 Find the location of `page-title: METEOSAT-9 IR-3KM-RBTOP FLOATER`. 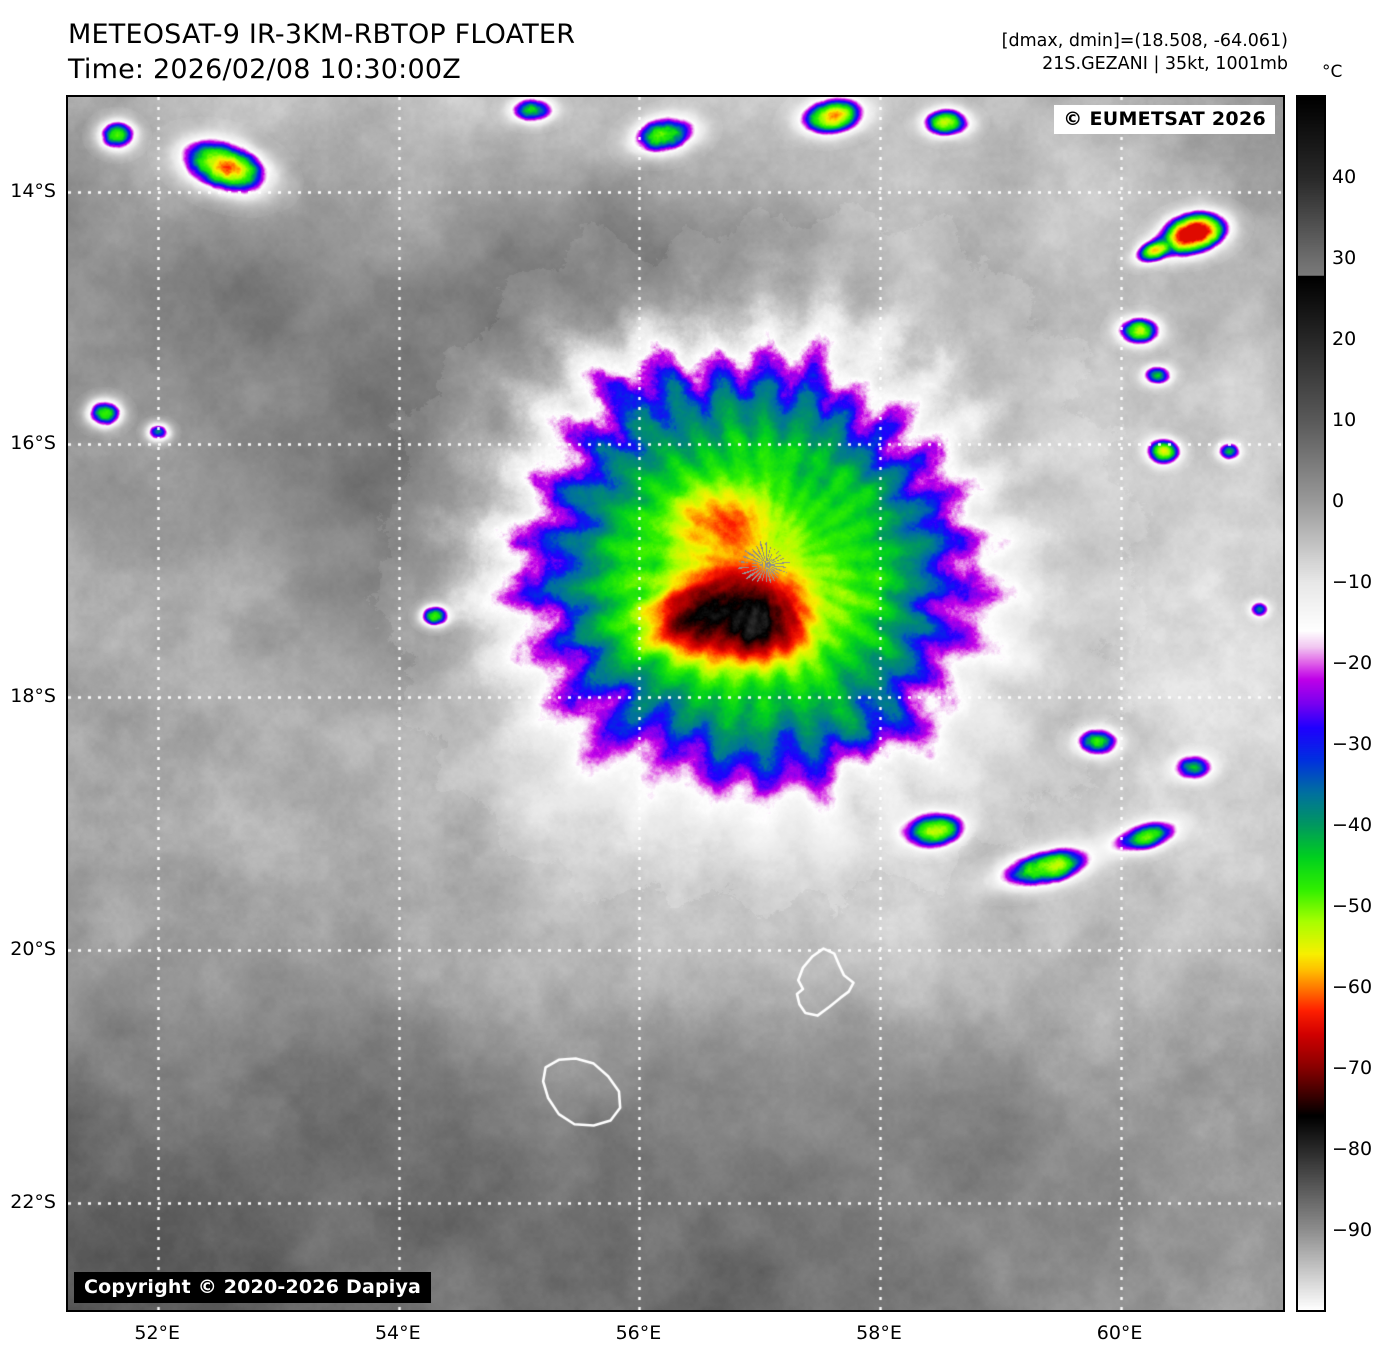

page-title: METEOSAT-9 IR-3KM-RBTOP FLOATER is located at coordinates (322, 34).